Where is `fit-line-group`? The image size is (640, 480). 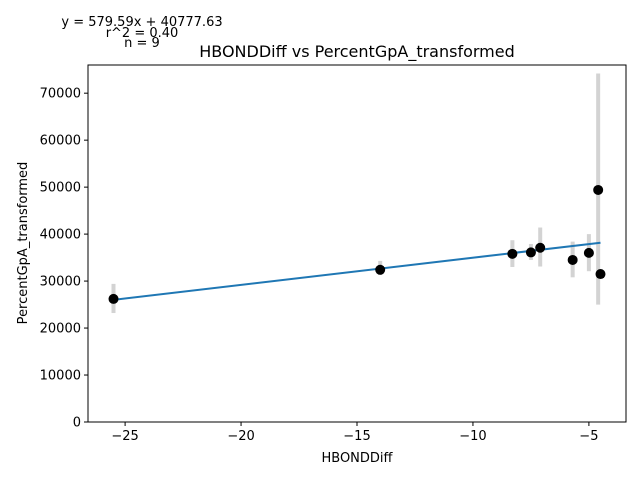
fit-line-group is located at coordinates (357, 271).